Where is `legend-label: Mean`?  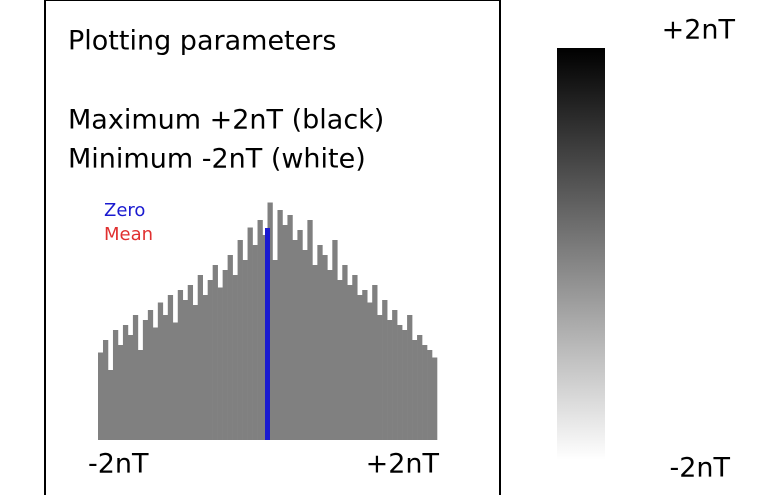 legend-label: Mean is located at coordinates (128, 234).